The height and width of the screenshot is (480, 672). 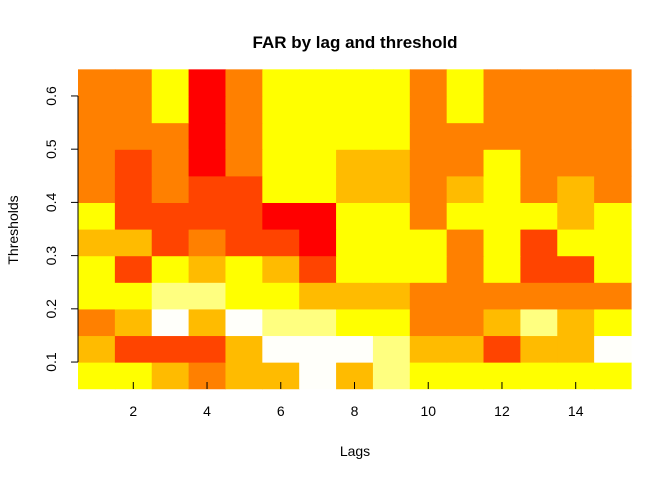 What do you see at coordinates (355, 42) in the screenshot?
I see `chart-title: FAR by lag and threshold` at bounding box center [355, 42].